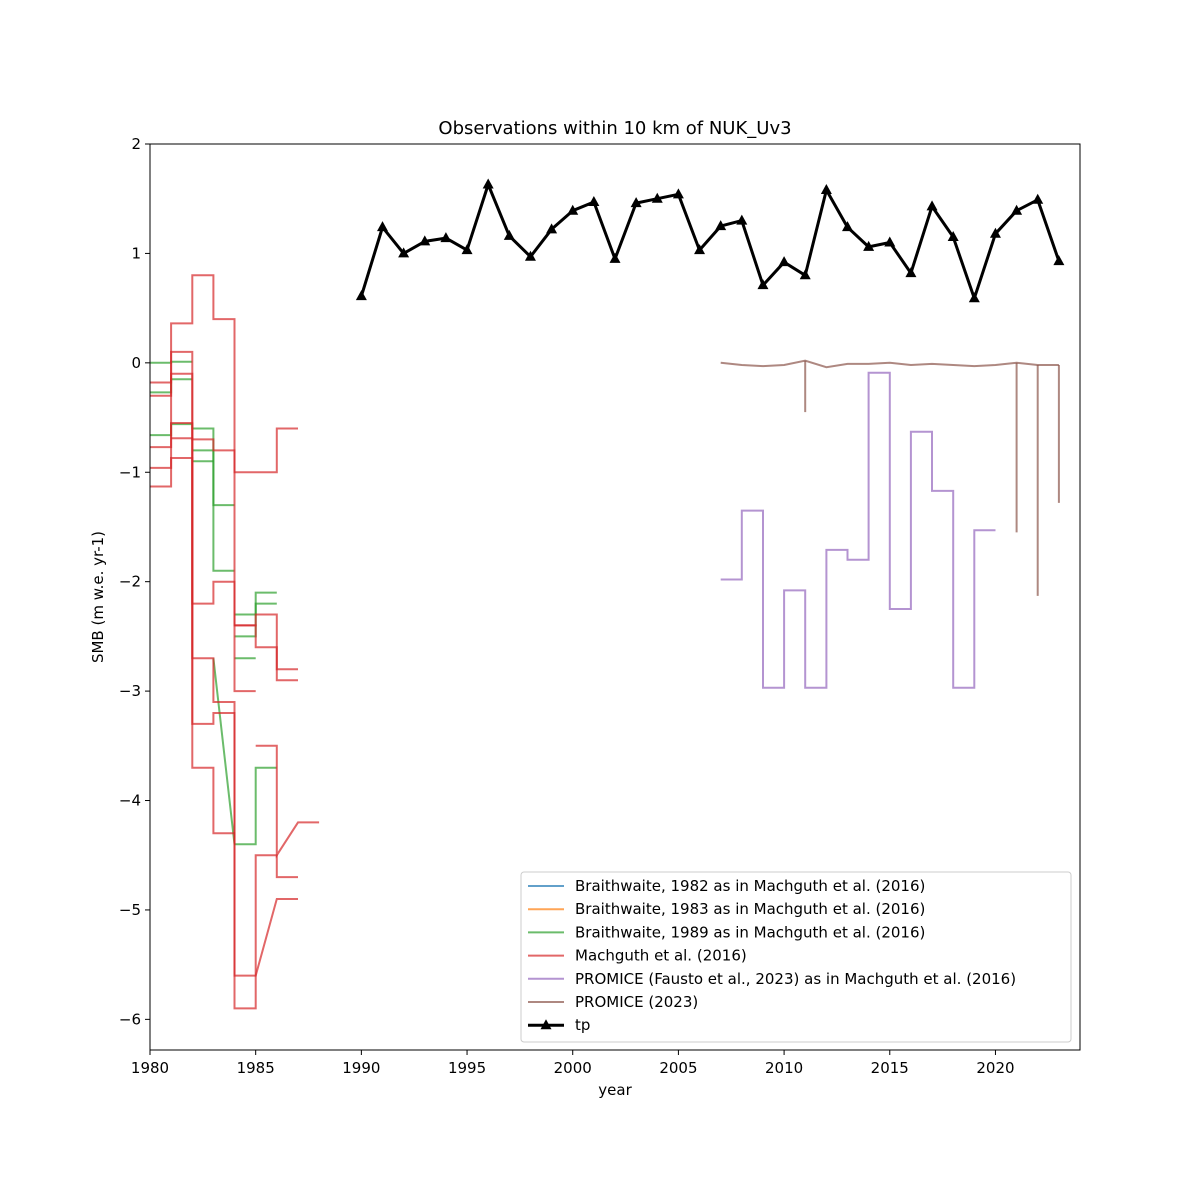 This screenshot has height=1200, width=1200. I want to click on y-tick-label: −2, so click(130, 582).